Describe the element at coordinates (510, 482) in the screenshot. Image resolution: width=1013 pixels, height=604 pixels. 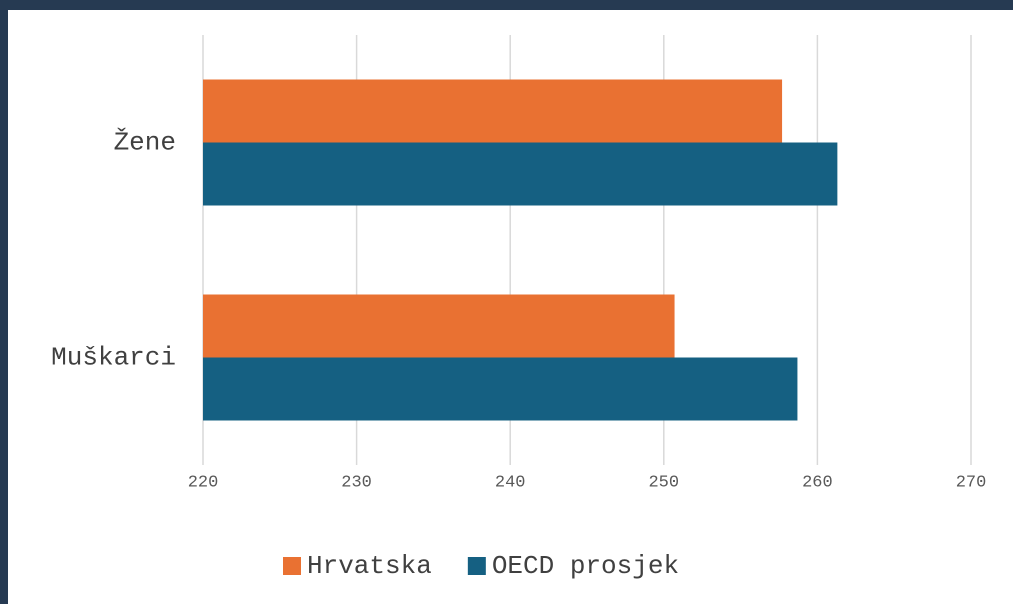
I see `x-tick-label: 240` at that location.